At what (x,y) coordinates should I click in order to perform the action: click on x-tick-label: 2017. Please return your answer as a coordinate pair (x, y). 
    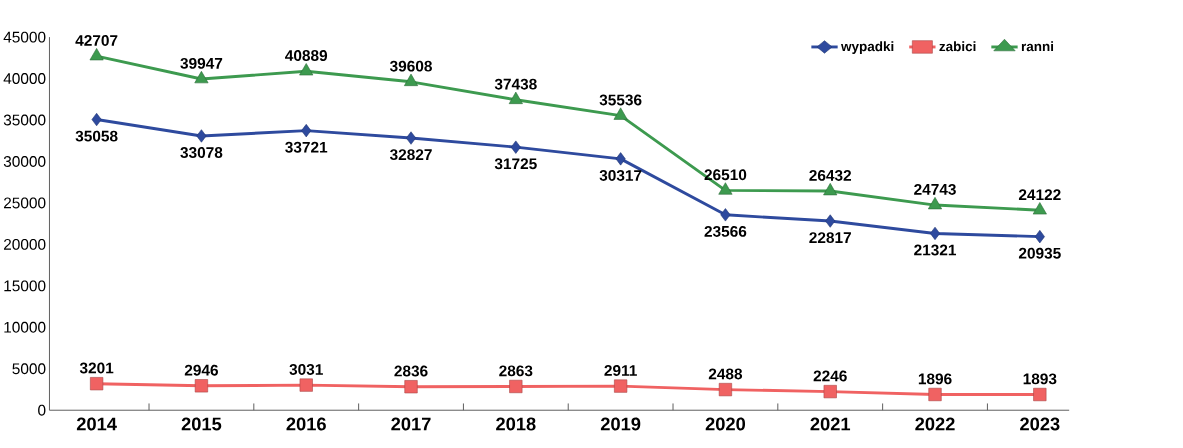
    Looking at the image, I should click on (411, 424).